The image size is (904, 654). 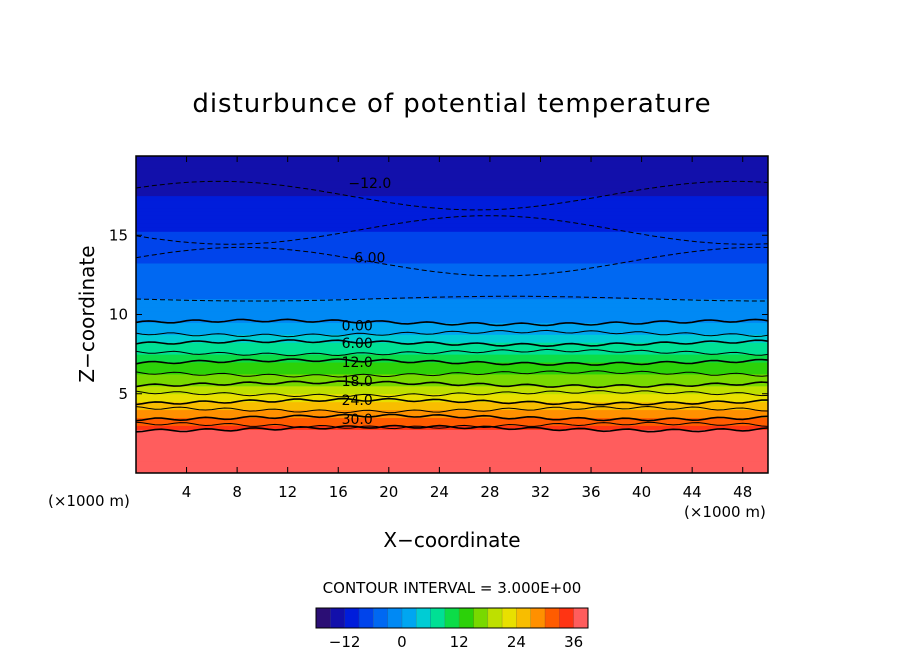 I want to click on colorbar, so click(x=451, y=618).